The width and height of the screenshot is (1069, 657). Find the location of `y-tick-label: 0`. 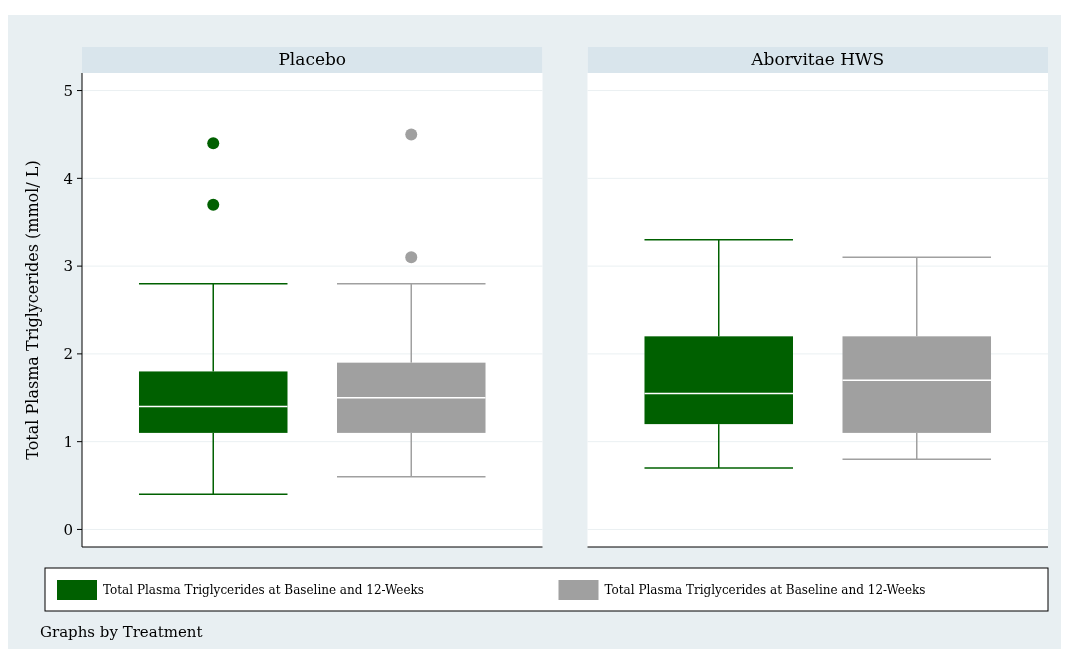

y-tick-label: 0 is located at coordinates (68, 529).